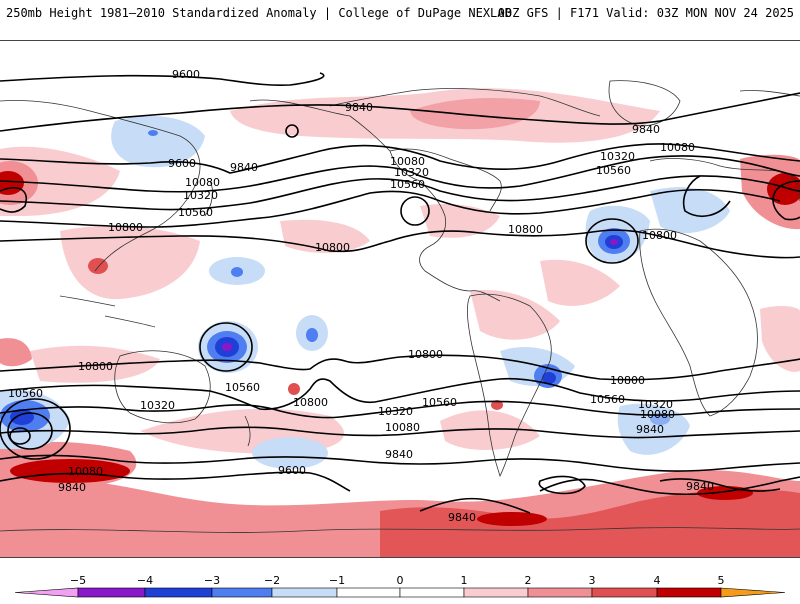 The height and width of the screenshot is (604, 800). I want to click on anomaly-pos4-south-pacific, so click(70, 471).